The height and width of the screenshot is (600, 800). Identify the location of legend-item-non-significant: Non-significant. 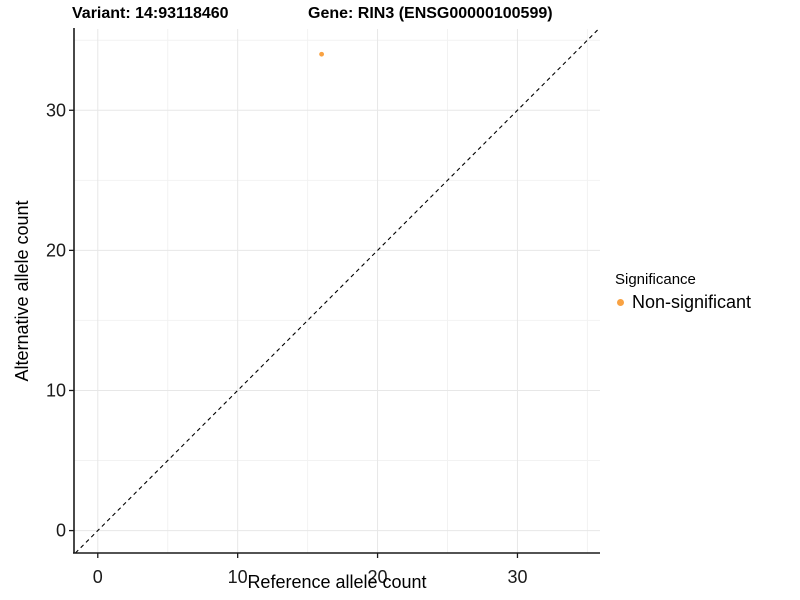
(683, 302).